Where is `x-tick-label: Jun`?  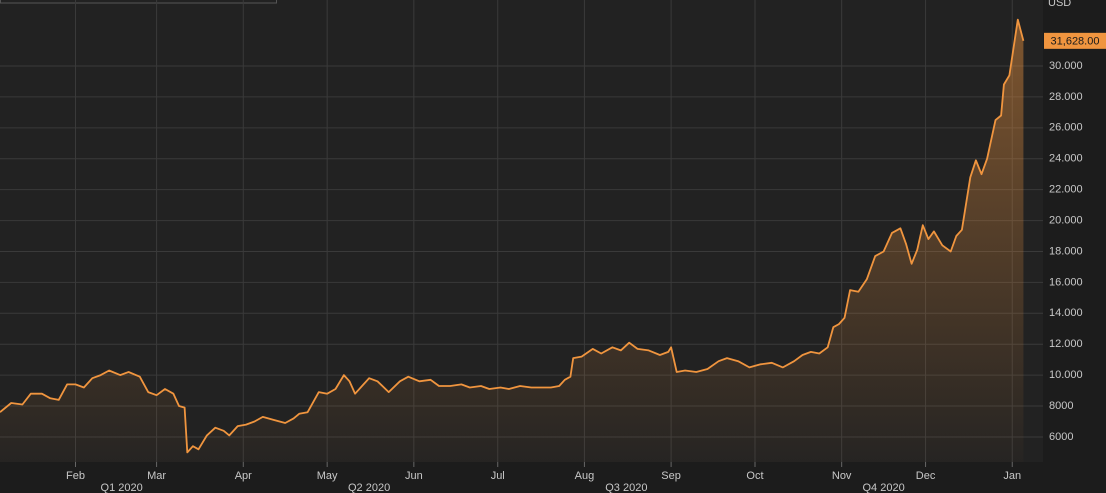
x-tick-label: Jun is located at coordinates (414, 476).